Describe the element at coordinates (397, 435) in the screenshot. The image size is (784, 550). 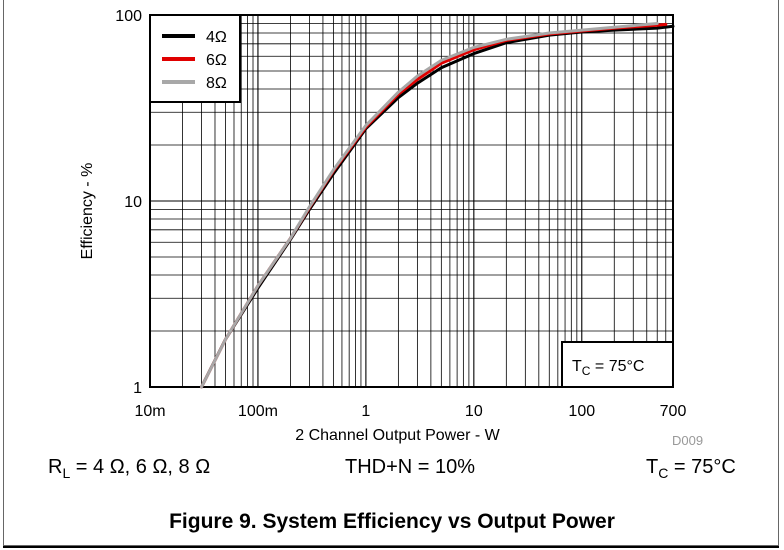
I see `x-axis-label: 2 Channel Output Power - W` at that location.